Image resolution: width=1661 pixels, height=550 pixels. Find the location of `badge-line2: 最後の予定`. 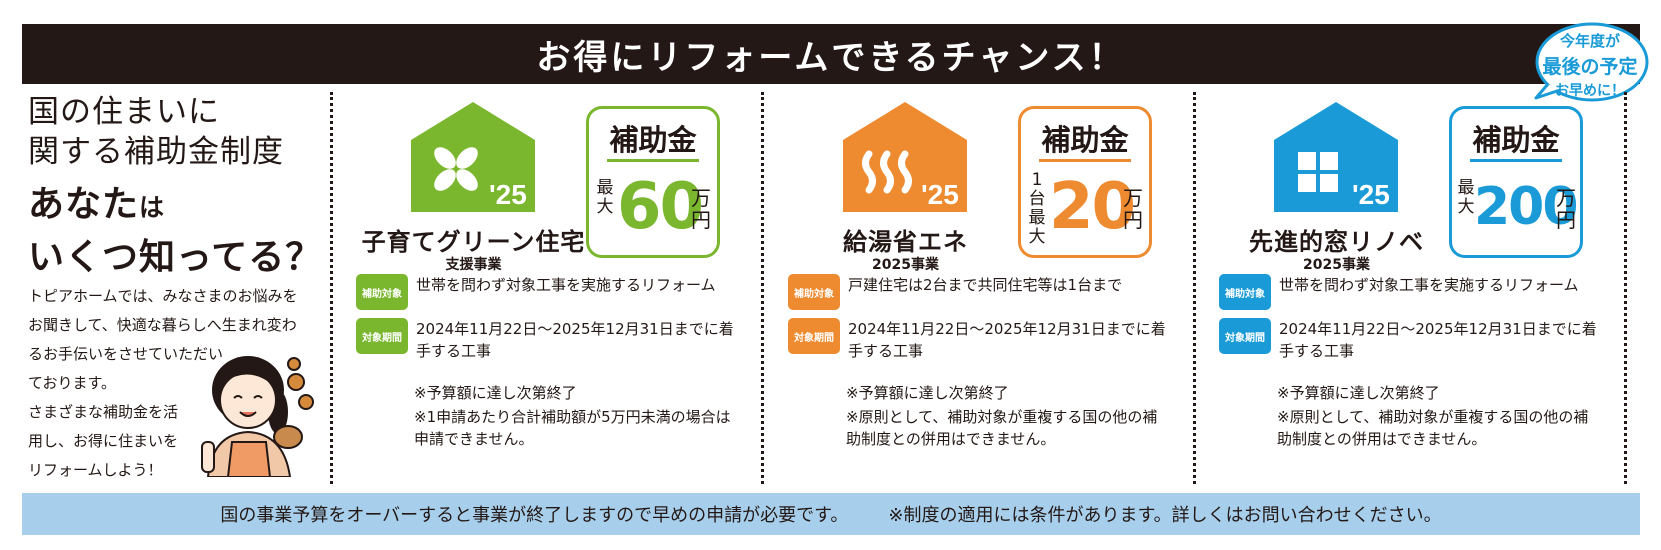

badge-line2: 最後の予定 is located at coordinates (1590, 67).